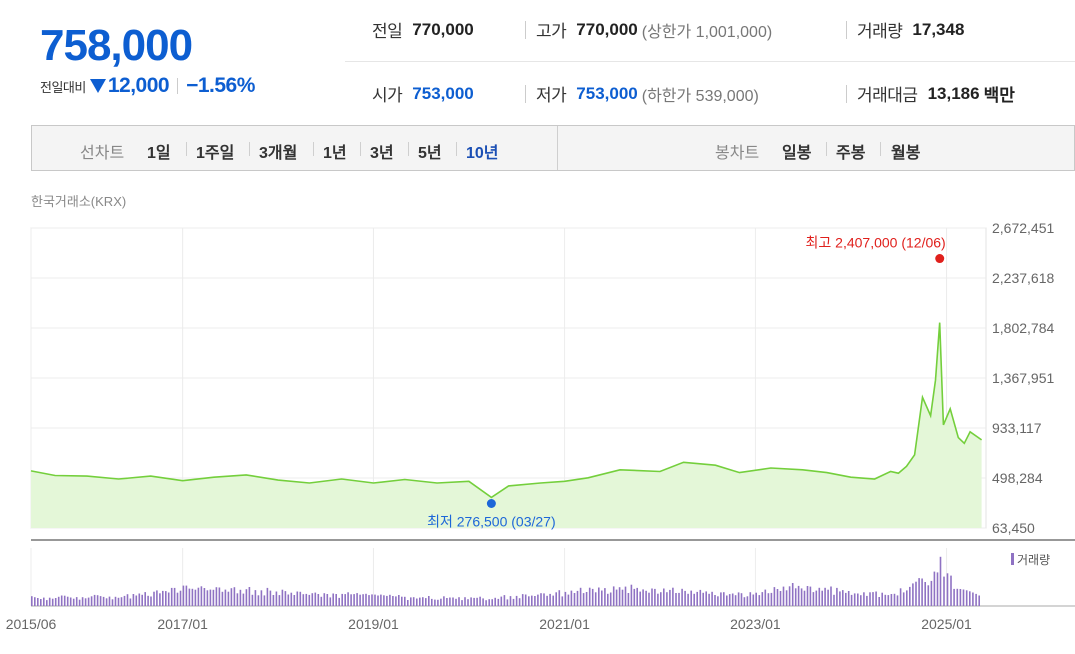 The height and width of the screenshot is (654, 1075). Describe the element at coordinates (1023, 328) in the screenshot. I see `y-tick-label: 1,802,784` at that location.